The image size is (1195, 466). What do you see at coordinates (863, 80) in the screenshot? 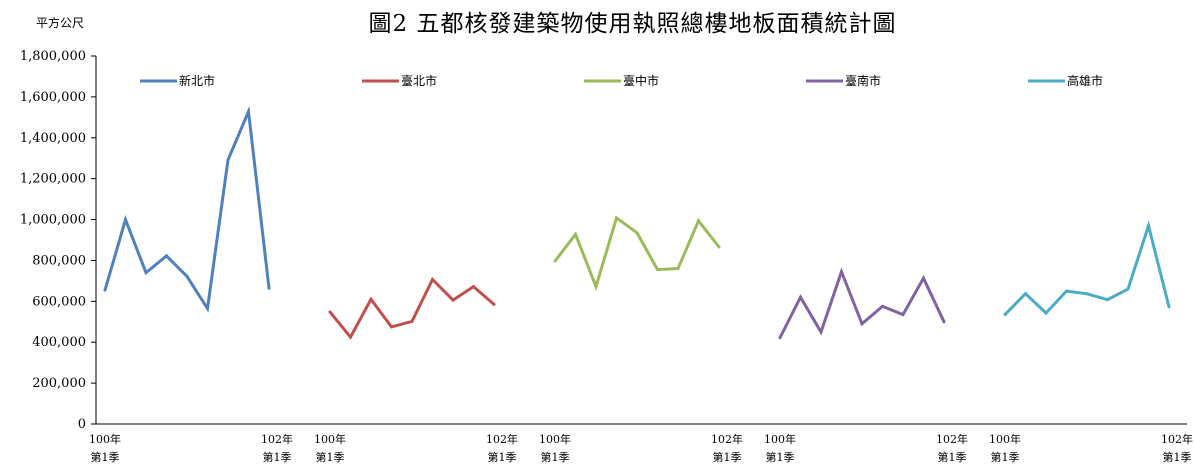
I see `legend-label: 臺南市` at bounding box center [863, 80].